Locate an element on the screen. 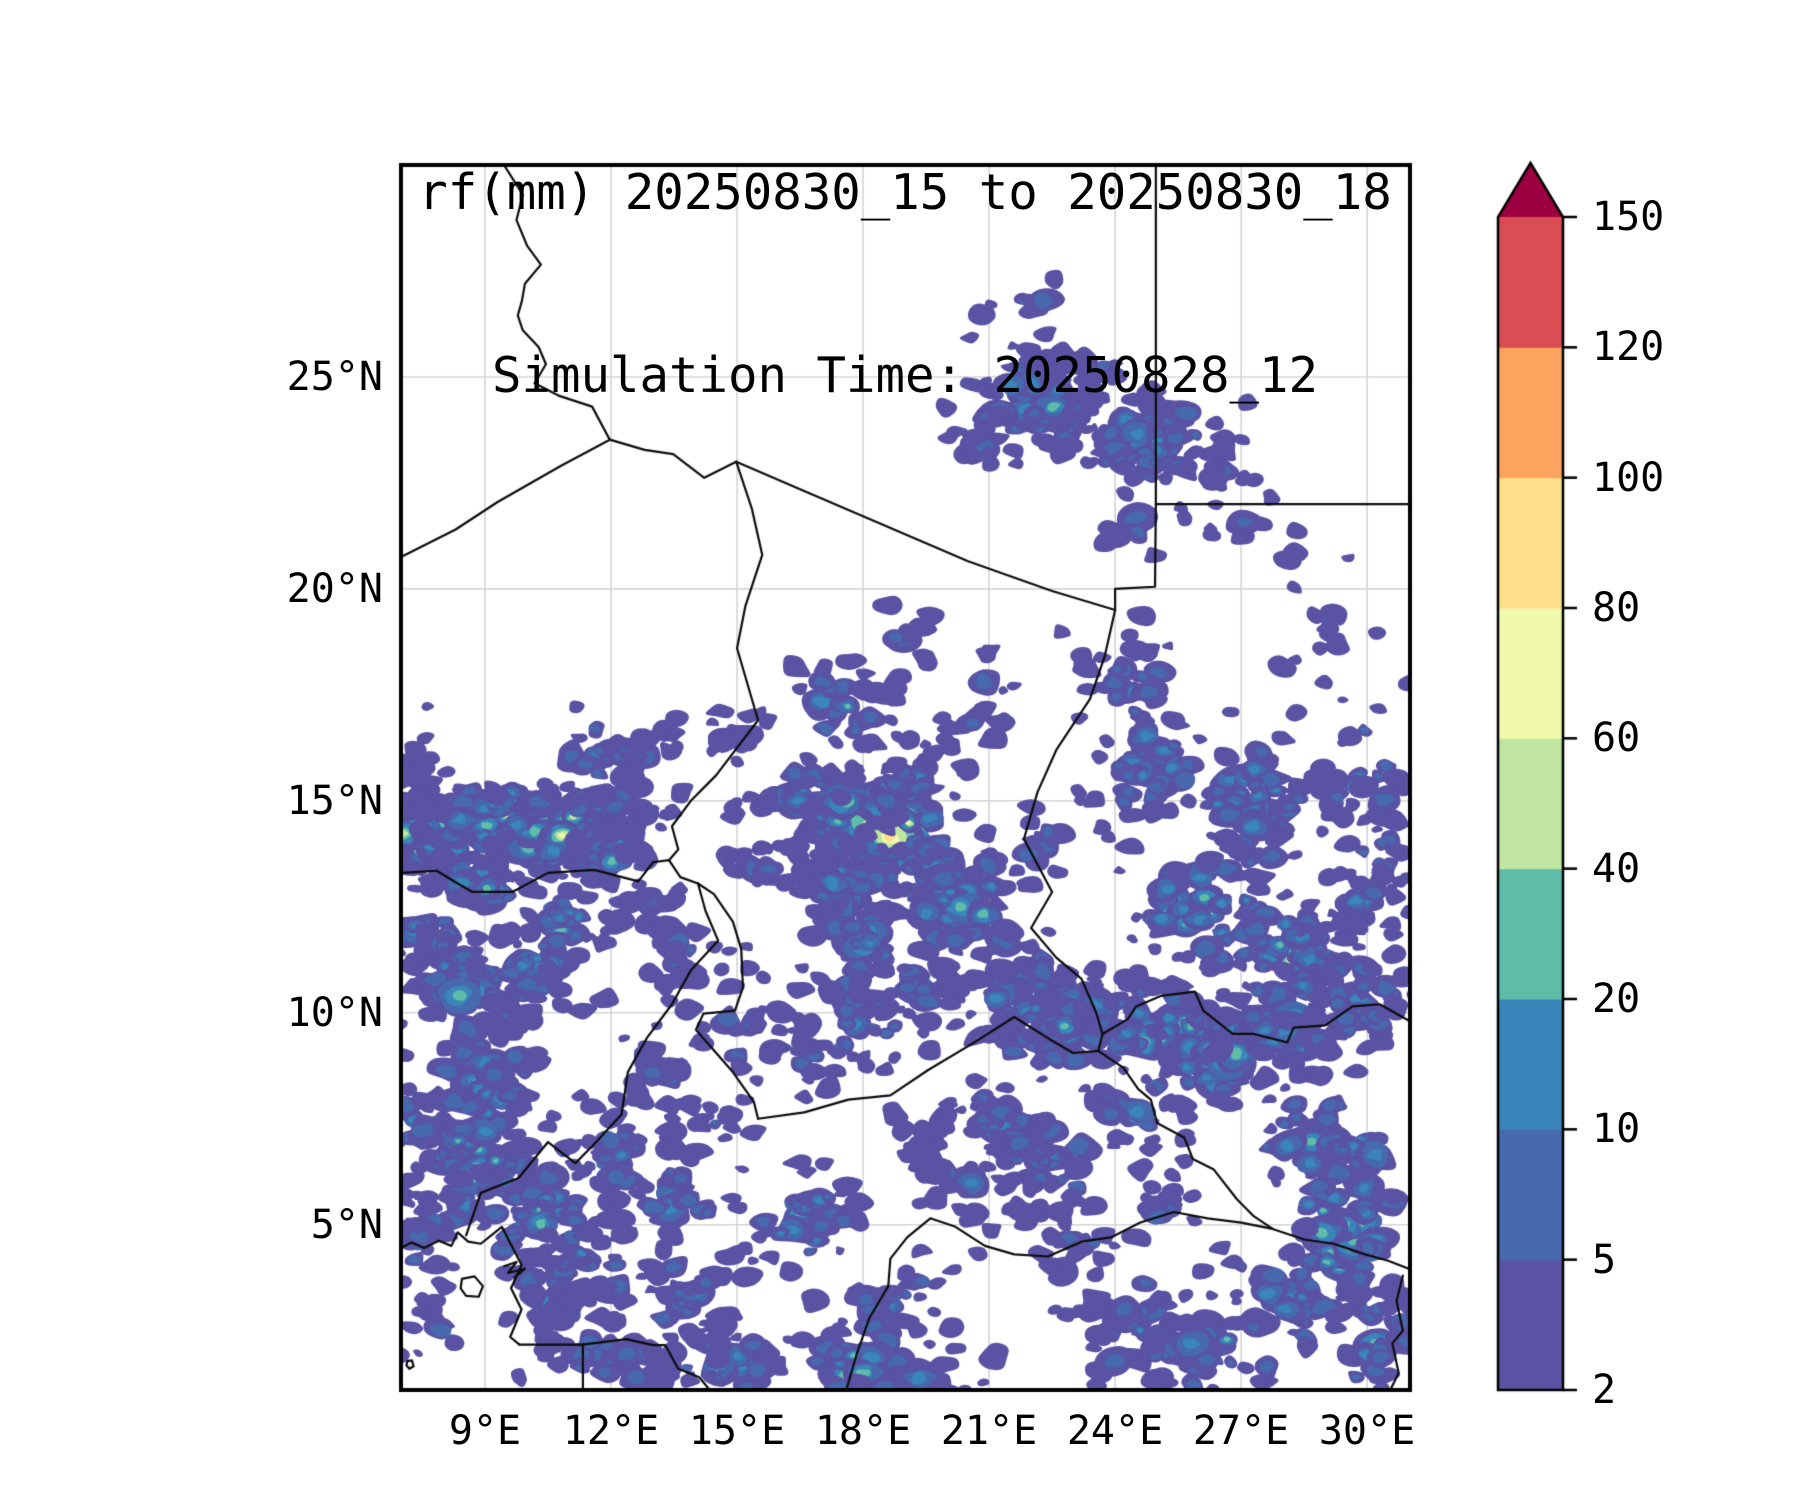  chart-title-line2: Simulation Time: 20250828_12 is located at coordinates (904, 375).